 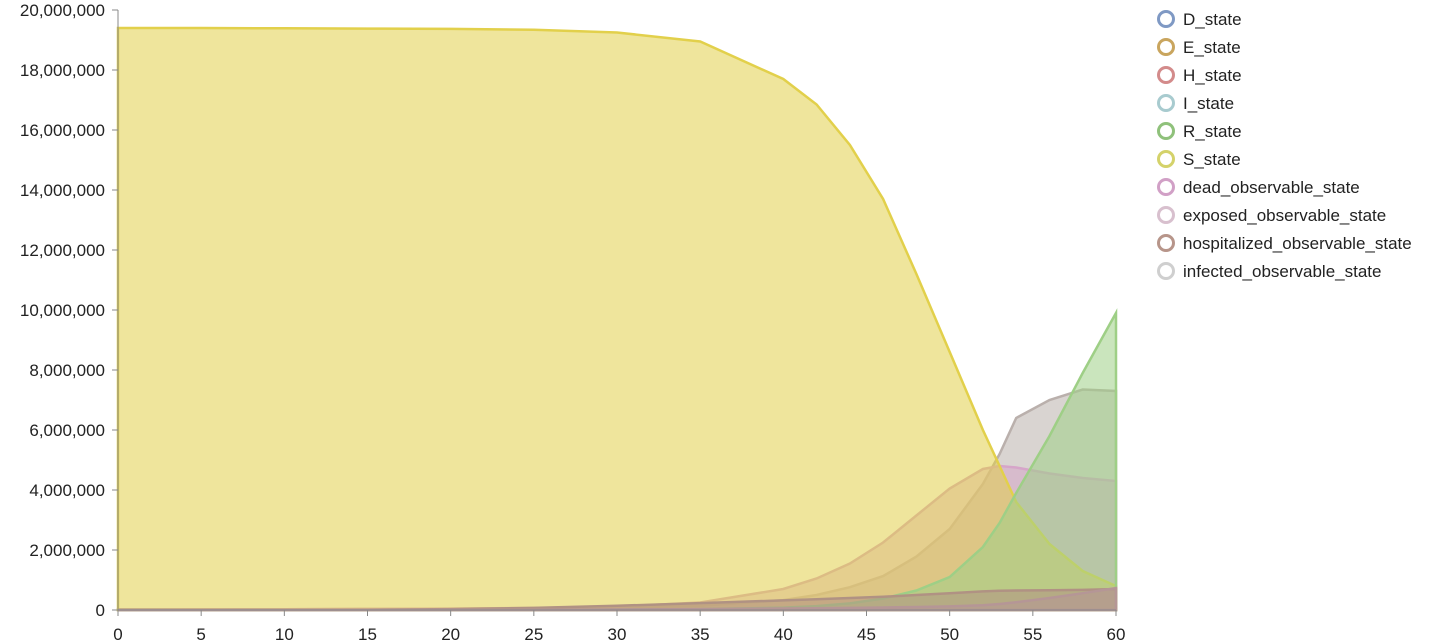 What do you see at coordinates (1297, 243) in the screenshot?
I see `legend-label: hospitalized_observable_state` at bounding box center [1297, 243].